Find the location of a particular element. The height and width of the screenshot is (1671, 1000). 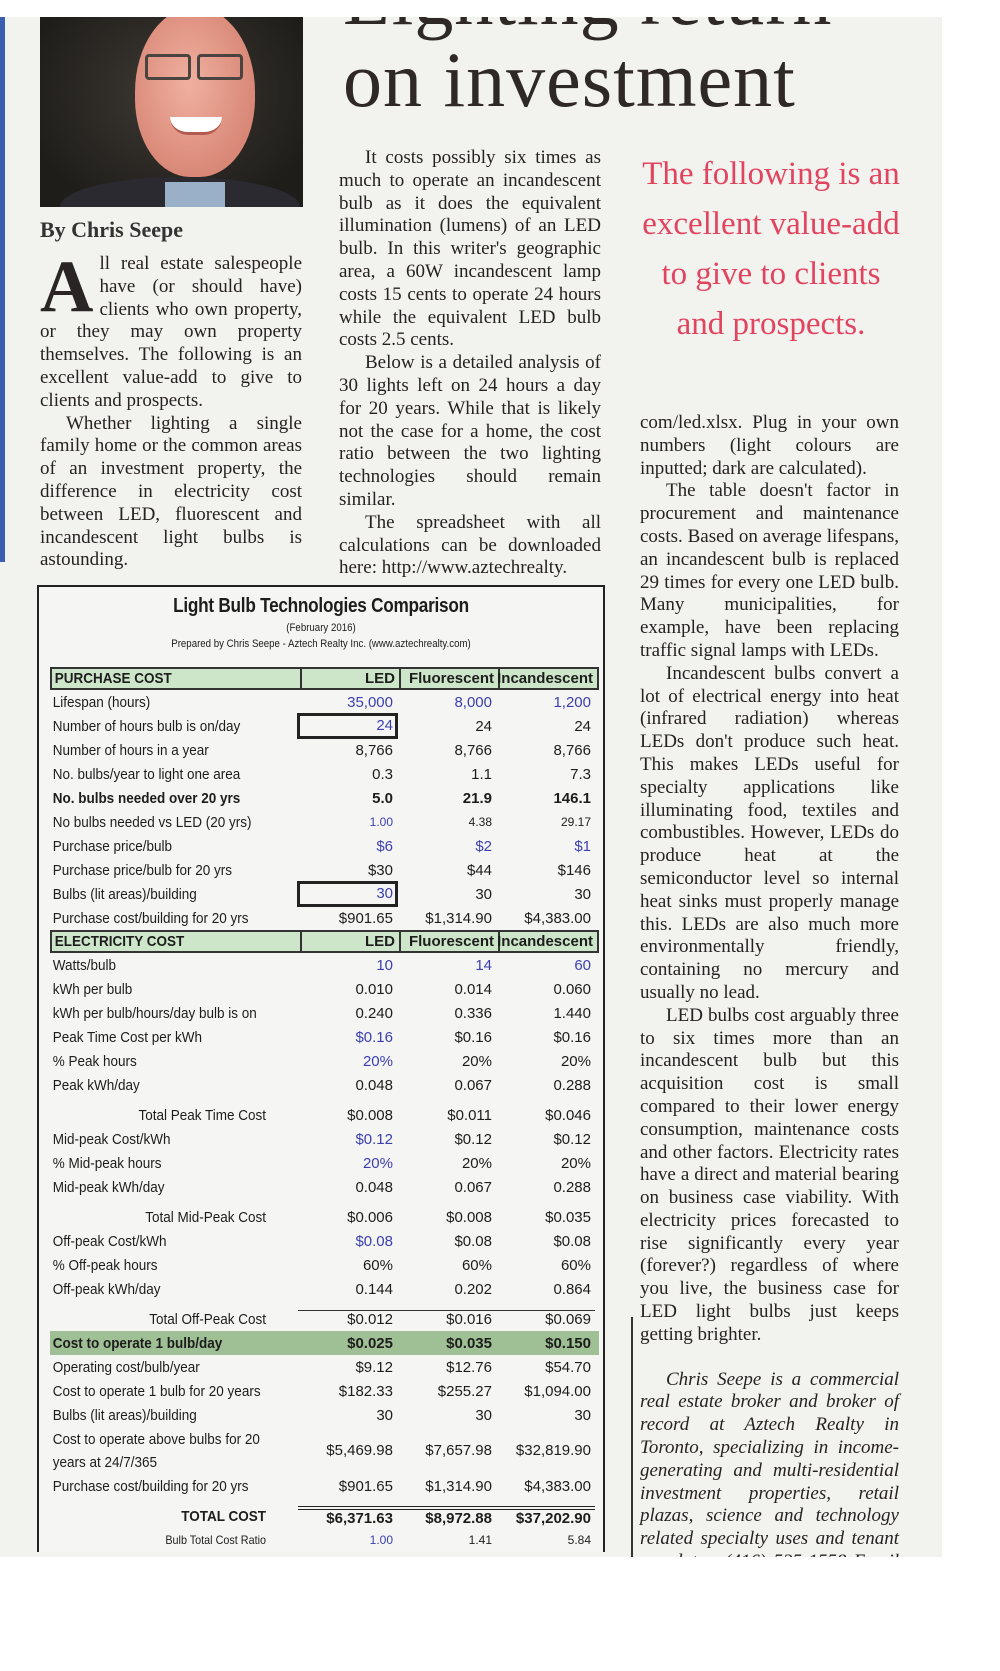

fluorescent-cell: $12.76 is located at coordinates (469, 1367).